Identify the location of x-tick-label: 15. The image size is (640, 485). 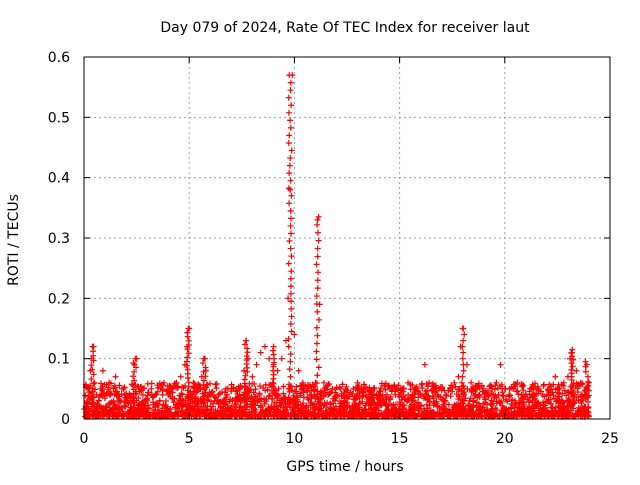
(400, 439).